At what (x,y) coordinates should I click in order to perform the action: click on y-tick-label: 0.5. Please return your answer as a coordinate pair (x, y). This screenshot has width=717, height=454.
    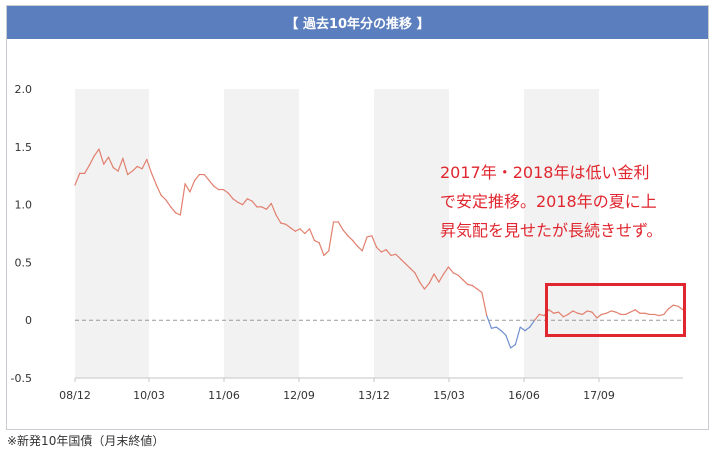
    Looking at the image, I should click on (24, 262).